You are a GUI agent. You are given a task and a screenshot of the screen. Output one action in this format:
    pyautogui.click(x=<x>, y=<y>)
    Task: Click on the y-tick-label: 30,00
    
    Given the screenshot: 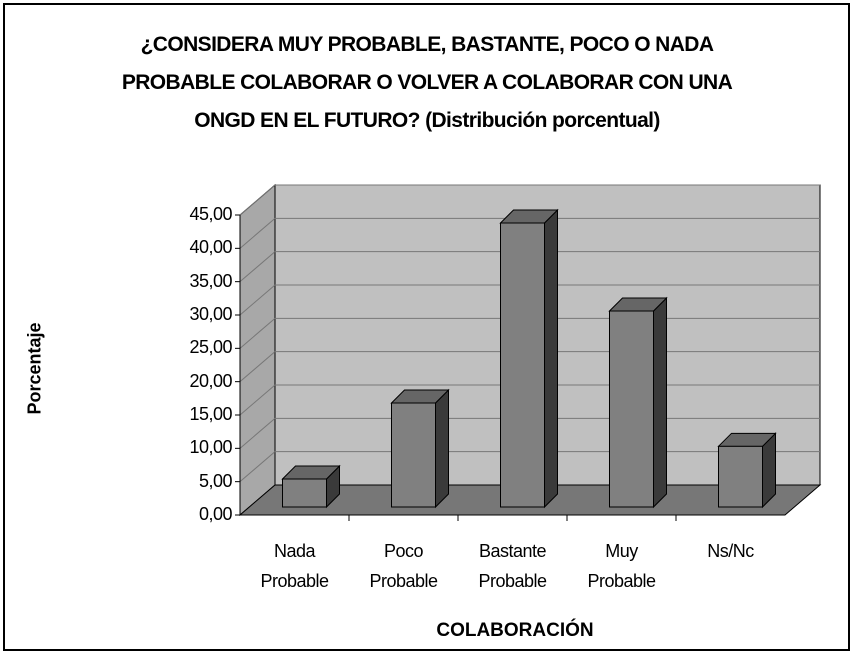 What is the action you would take?
    pyautogui.click(x=210, y=314)
    